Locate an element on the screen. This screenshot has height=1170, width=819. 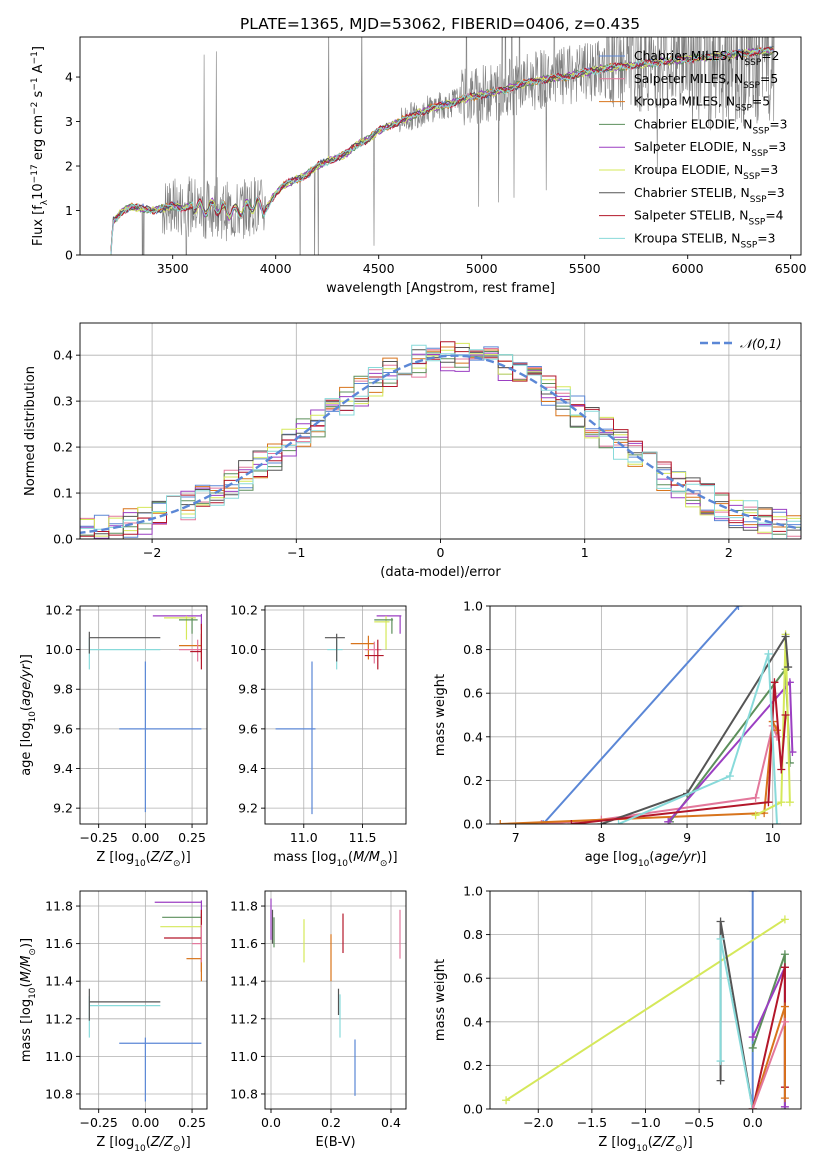
weight-line-salpeter_elodie is located at coordinates (730, 751).